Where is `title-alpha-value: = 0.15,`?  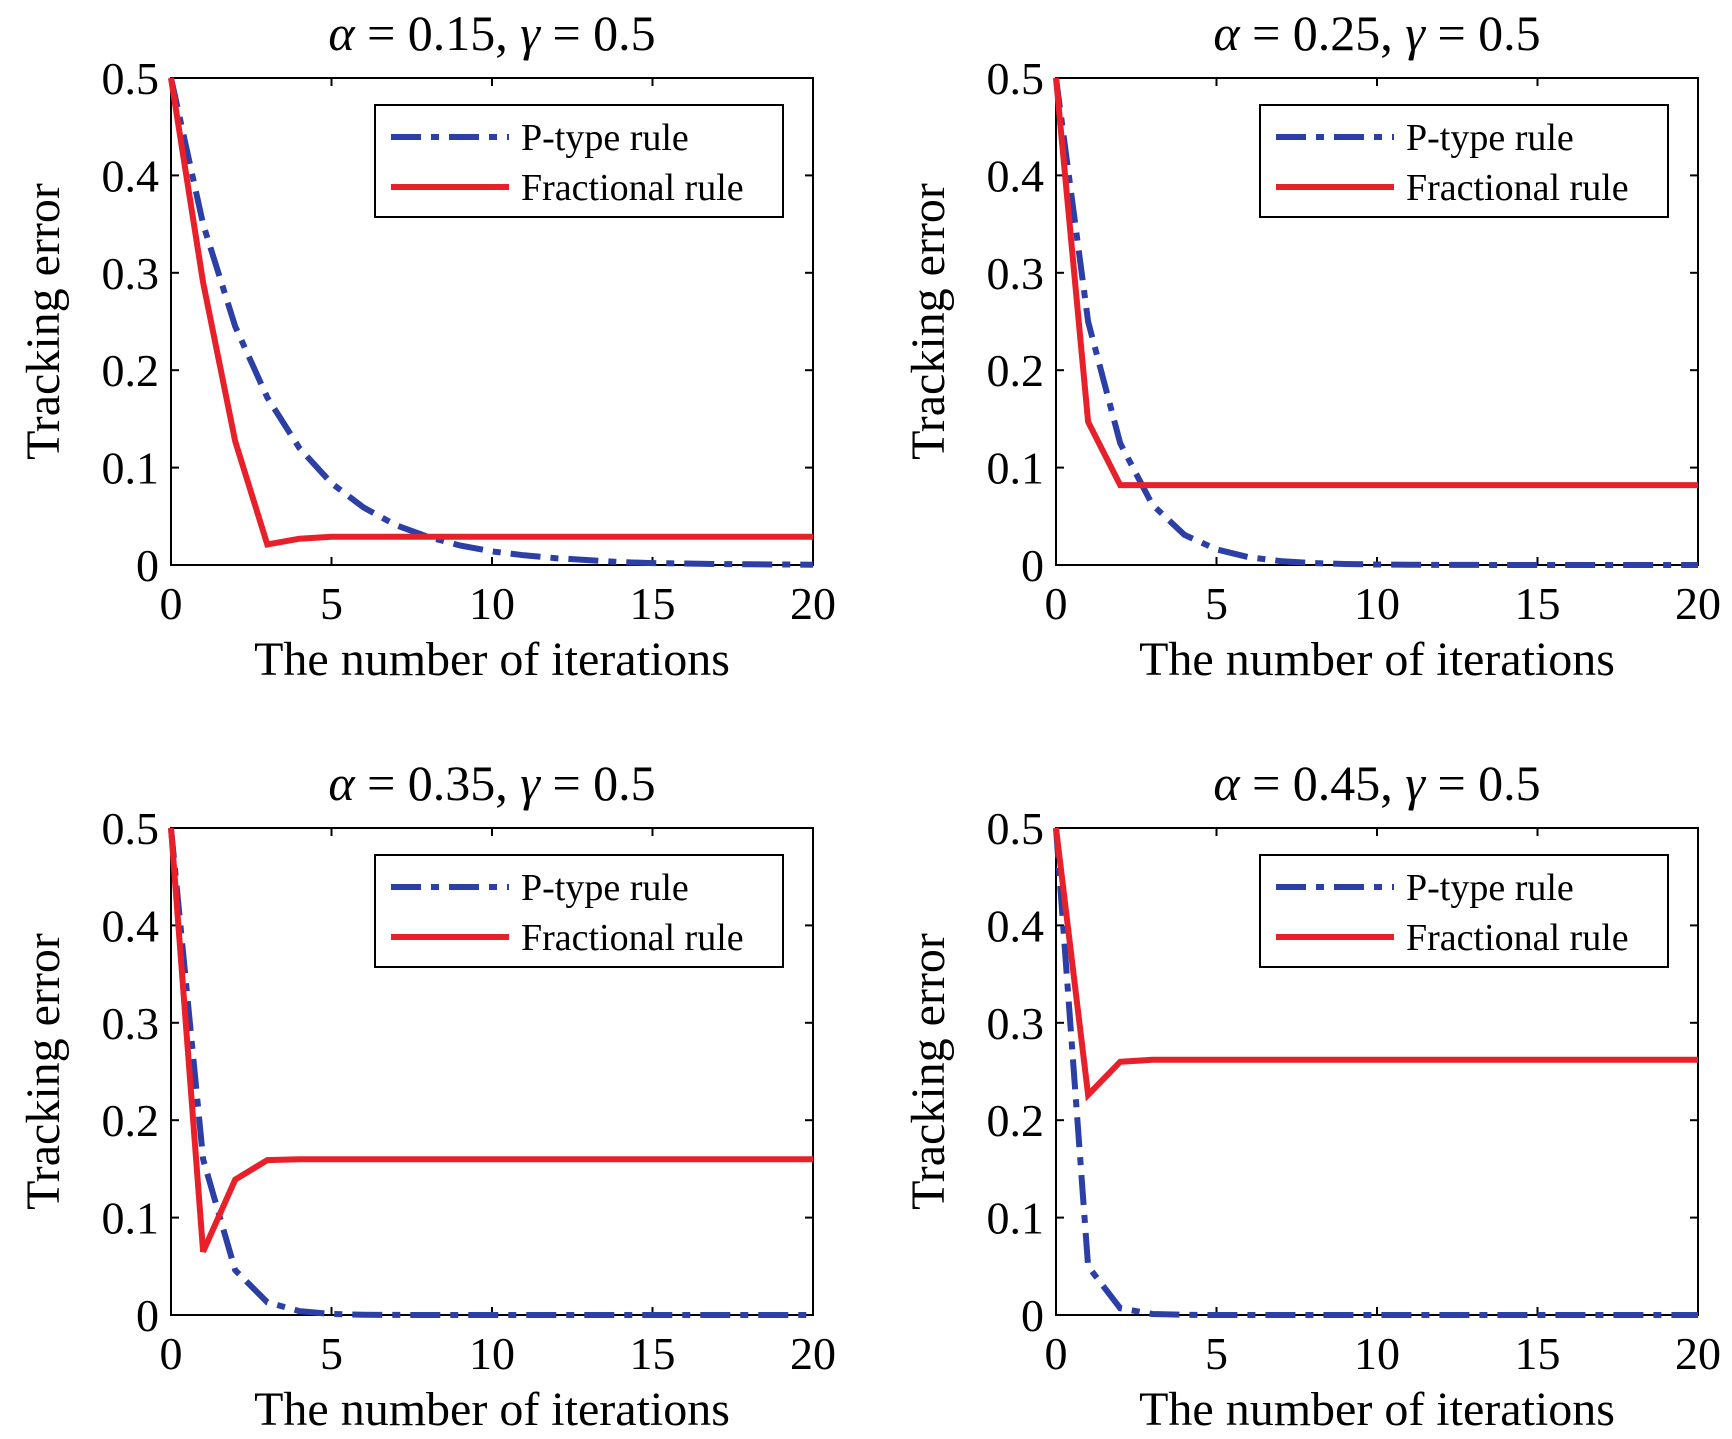 title-alpha-value: = 0.15, is located at coordinates (438, 33).